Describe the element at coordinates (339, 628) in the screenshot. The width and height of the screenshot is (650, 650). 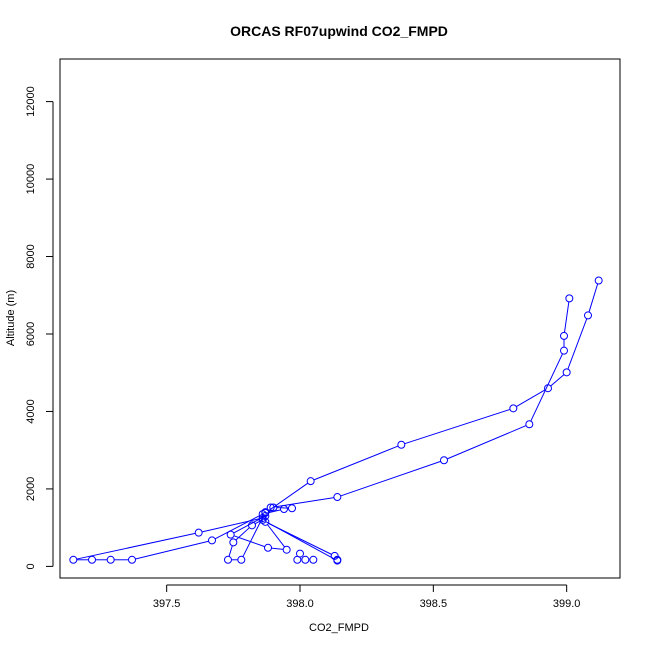
I see `x-axis-label: CO2_FMPD` at that location.